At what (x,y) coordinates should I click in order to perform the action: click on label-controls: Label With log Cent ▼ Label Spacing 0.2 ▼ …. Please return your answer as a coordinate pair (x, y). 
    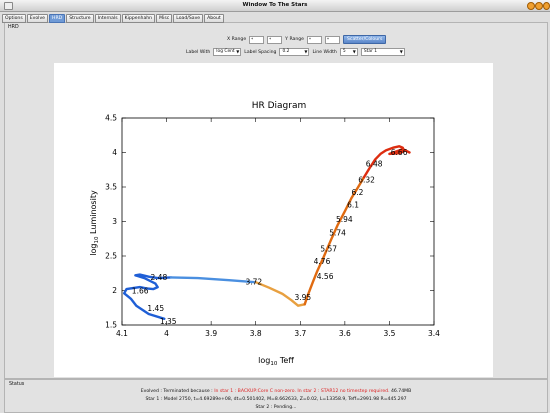
    Looking at the image, I should click on (295, 52).